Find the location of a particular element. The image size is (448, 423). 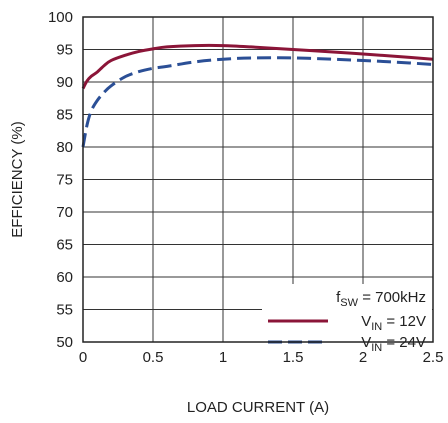

legend-note-text-sub: SW is located at coordinates (349, 303).